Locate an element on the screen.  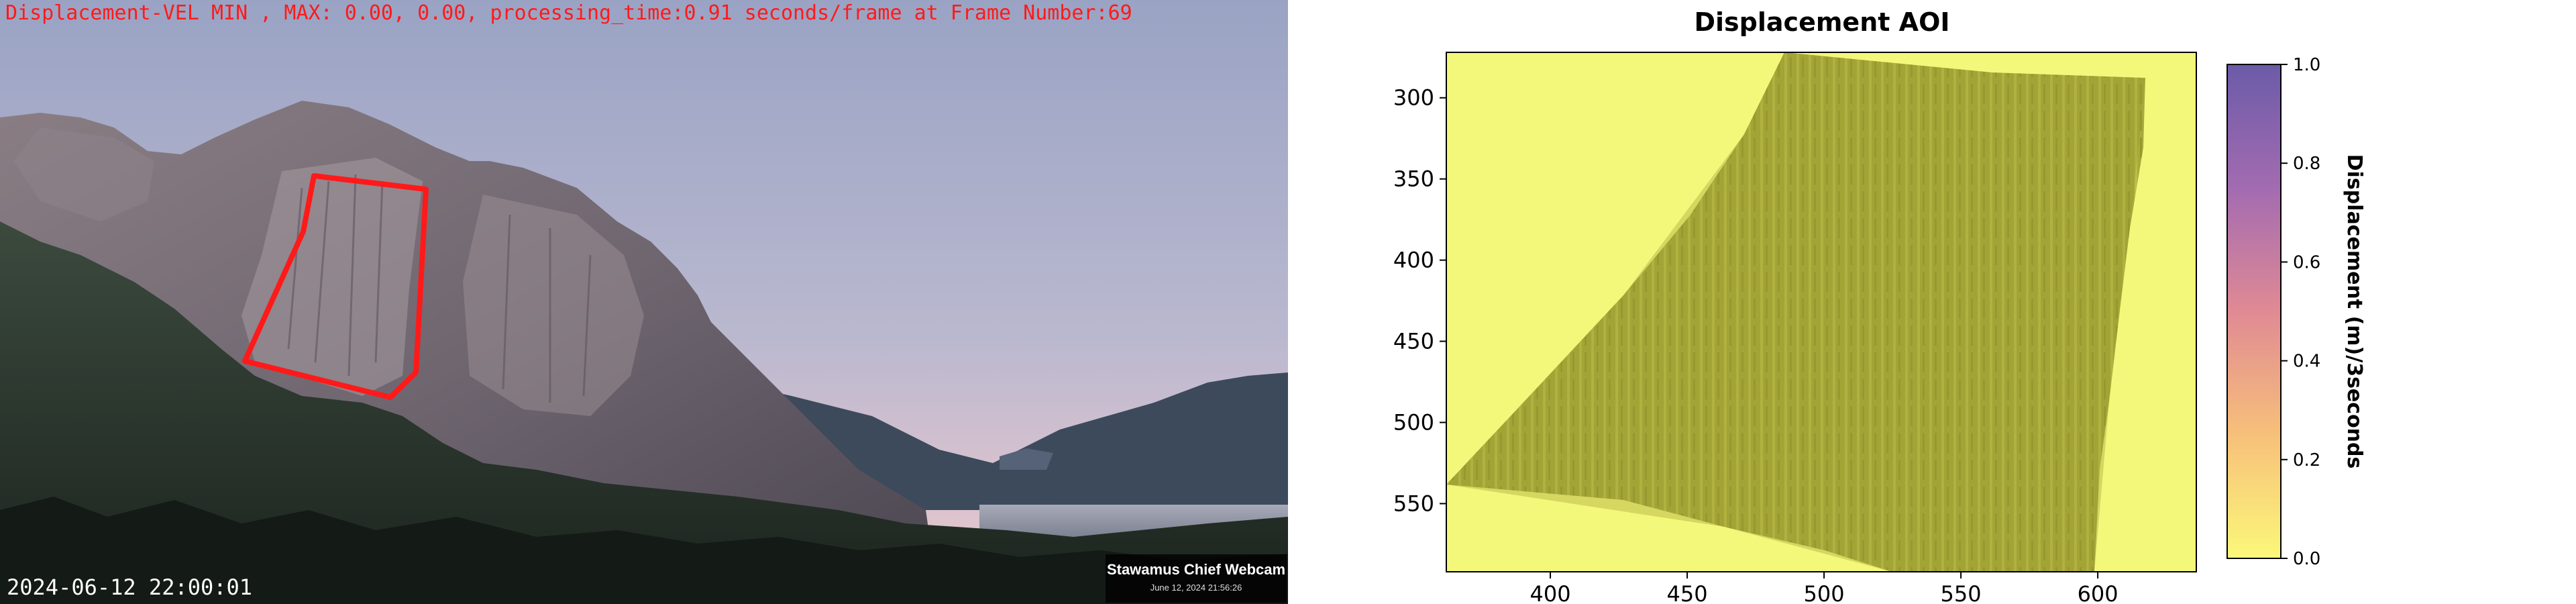
colorbar-gradient is located at coordinates (2254, 311).